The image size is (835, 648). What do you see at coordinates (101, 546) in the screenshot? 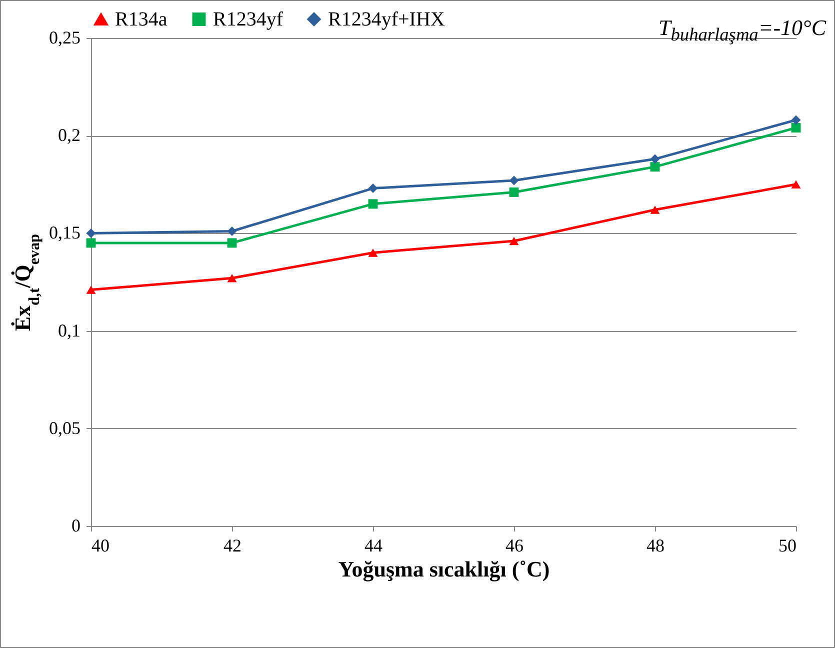
I see `x-tick-label: 40` at bounding box center [101, 546].